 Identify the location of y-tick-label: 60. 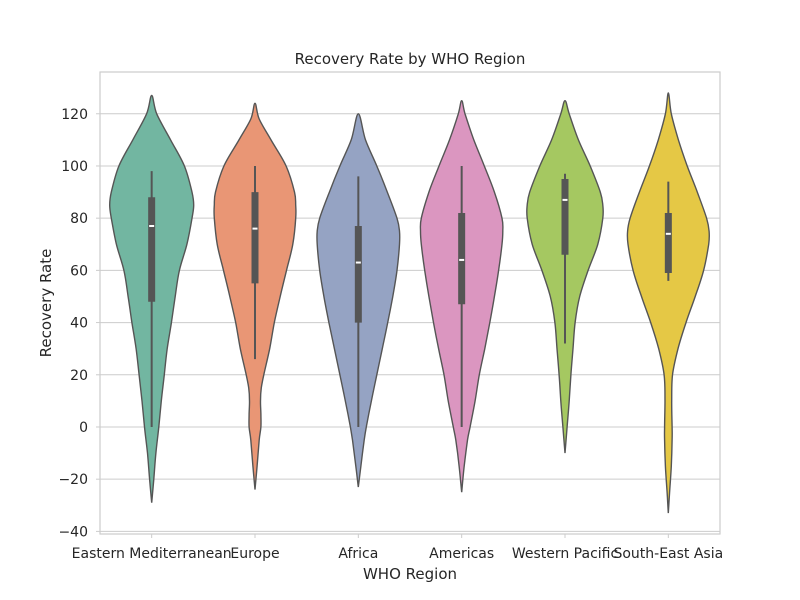
(79, 271).